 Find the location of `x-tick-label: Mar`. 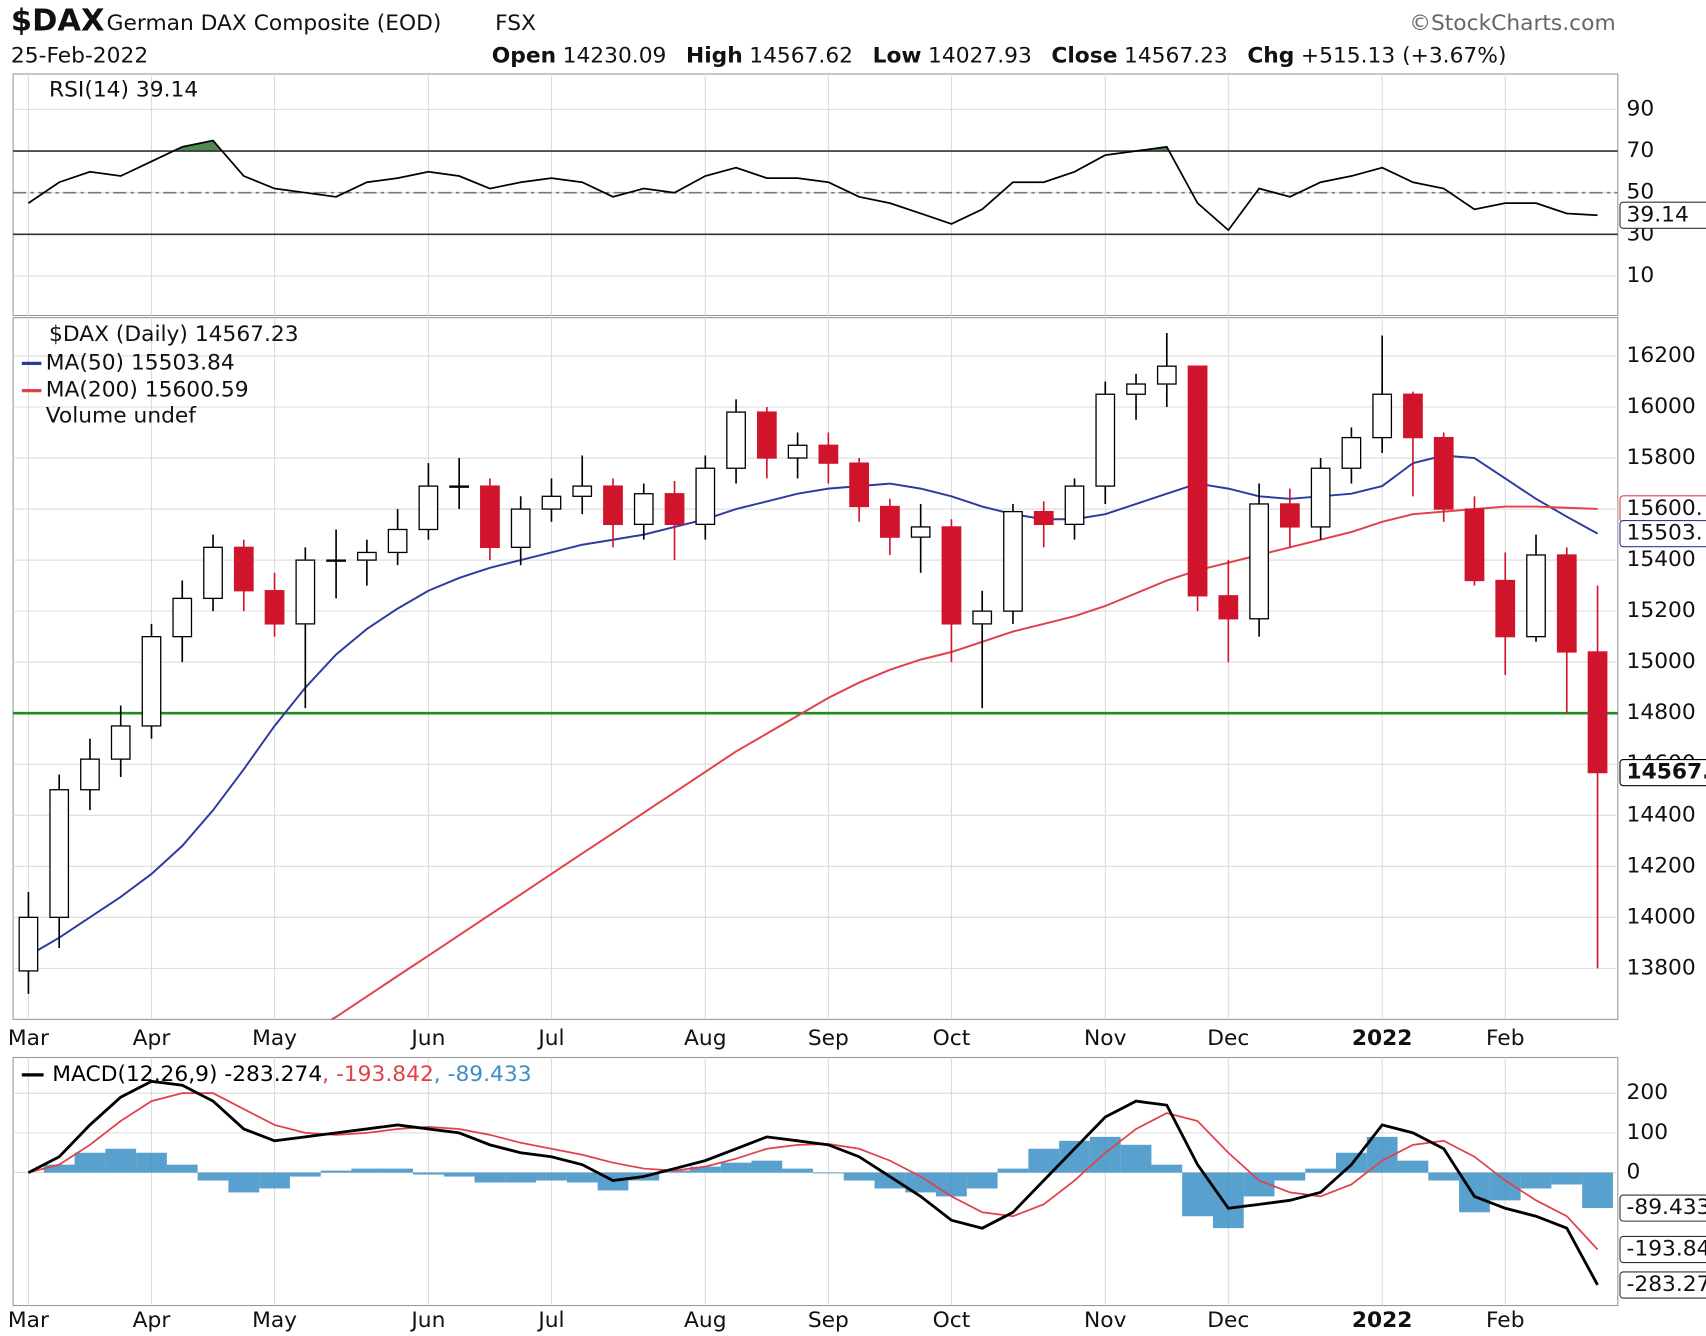

x-tick-label: Mar is located at coordinates (28, 1038).